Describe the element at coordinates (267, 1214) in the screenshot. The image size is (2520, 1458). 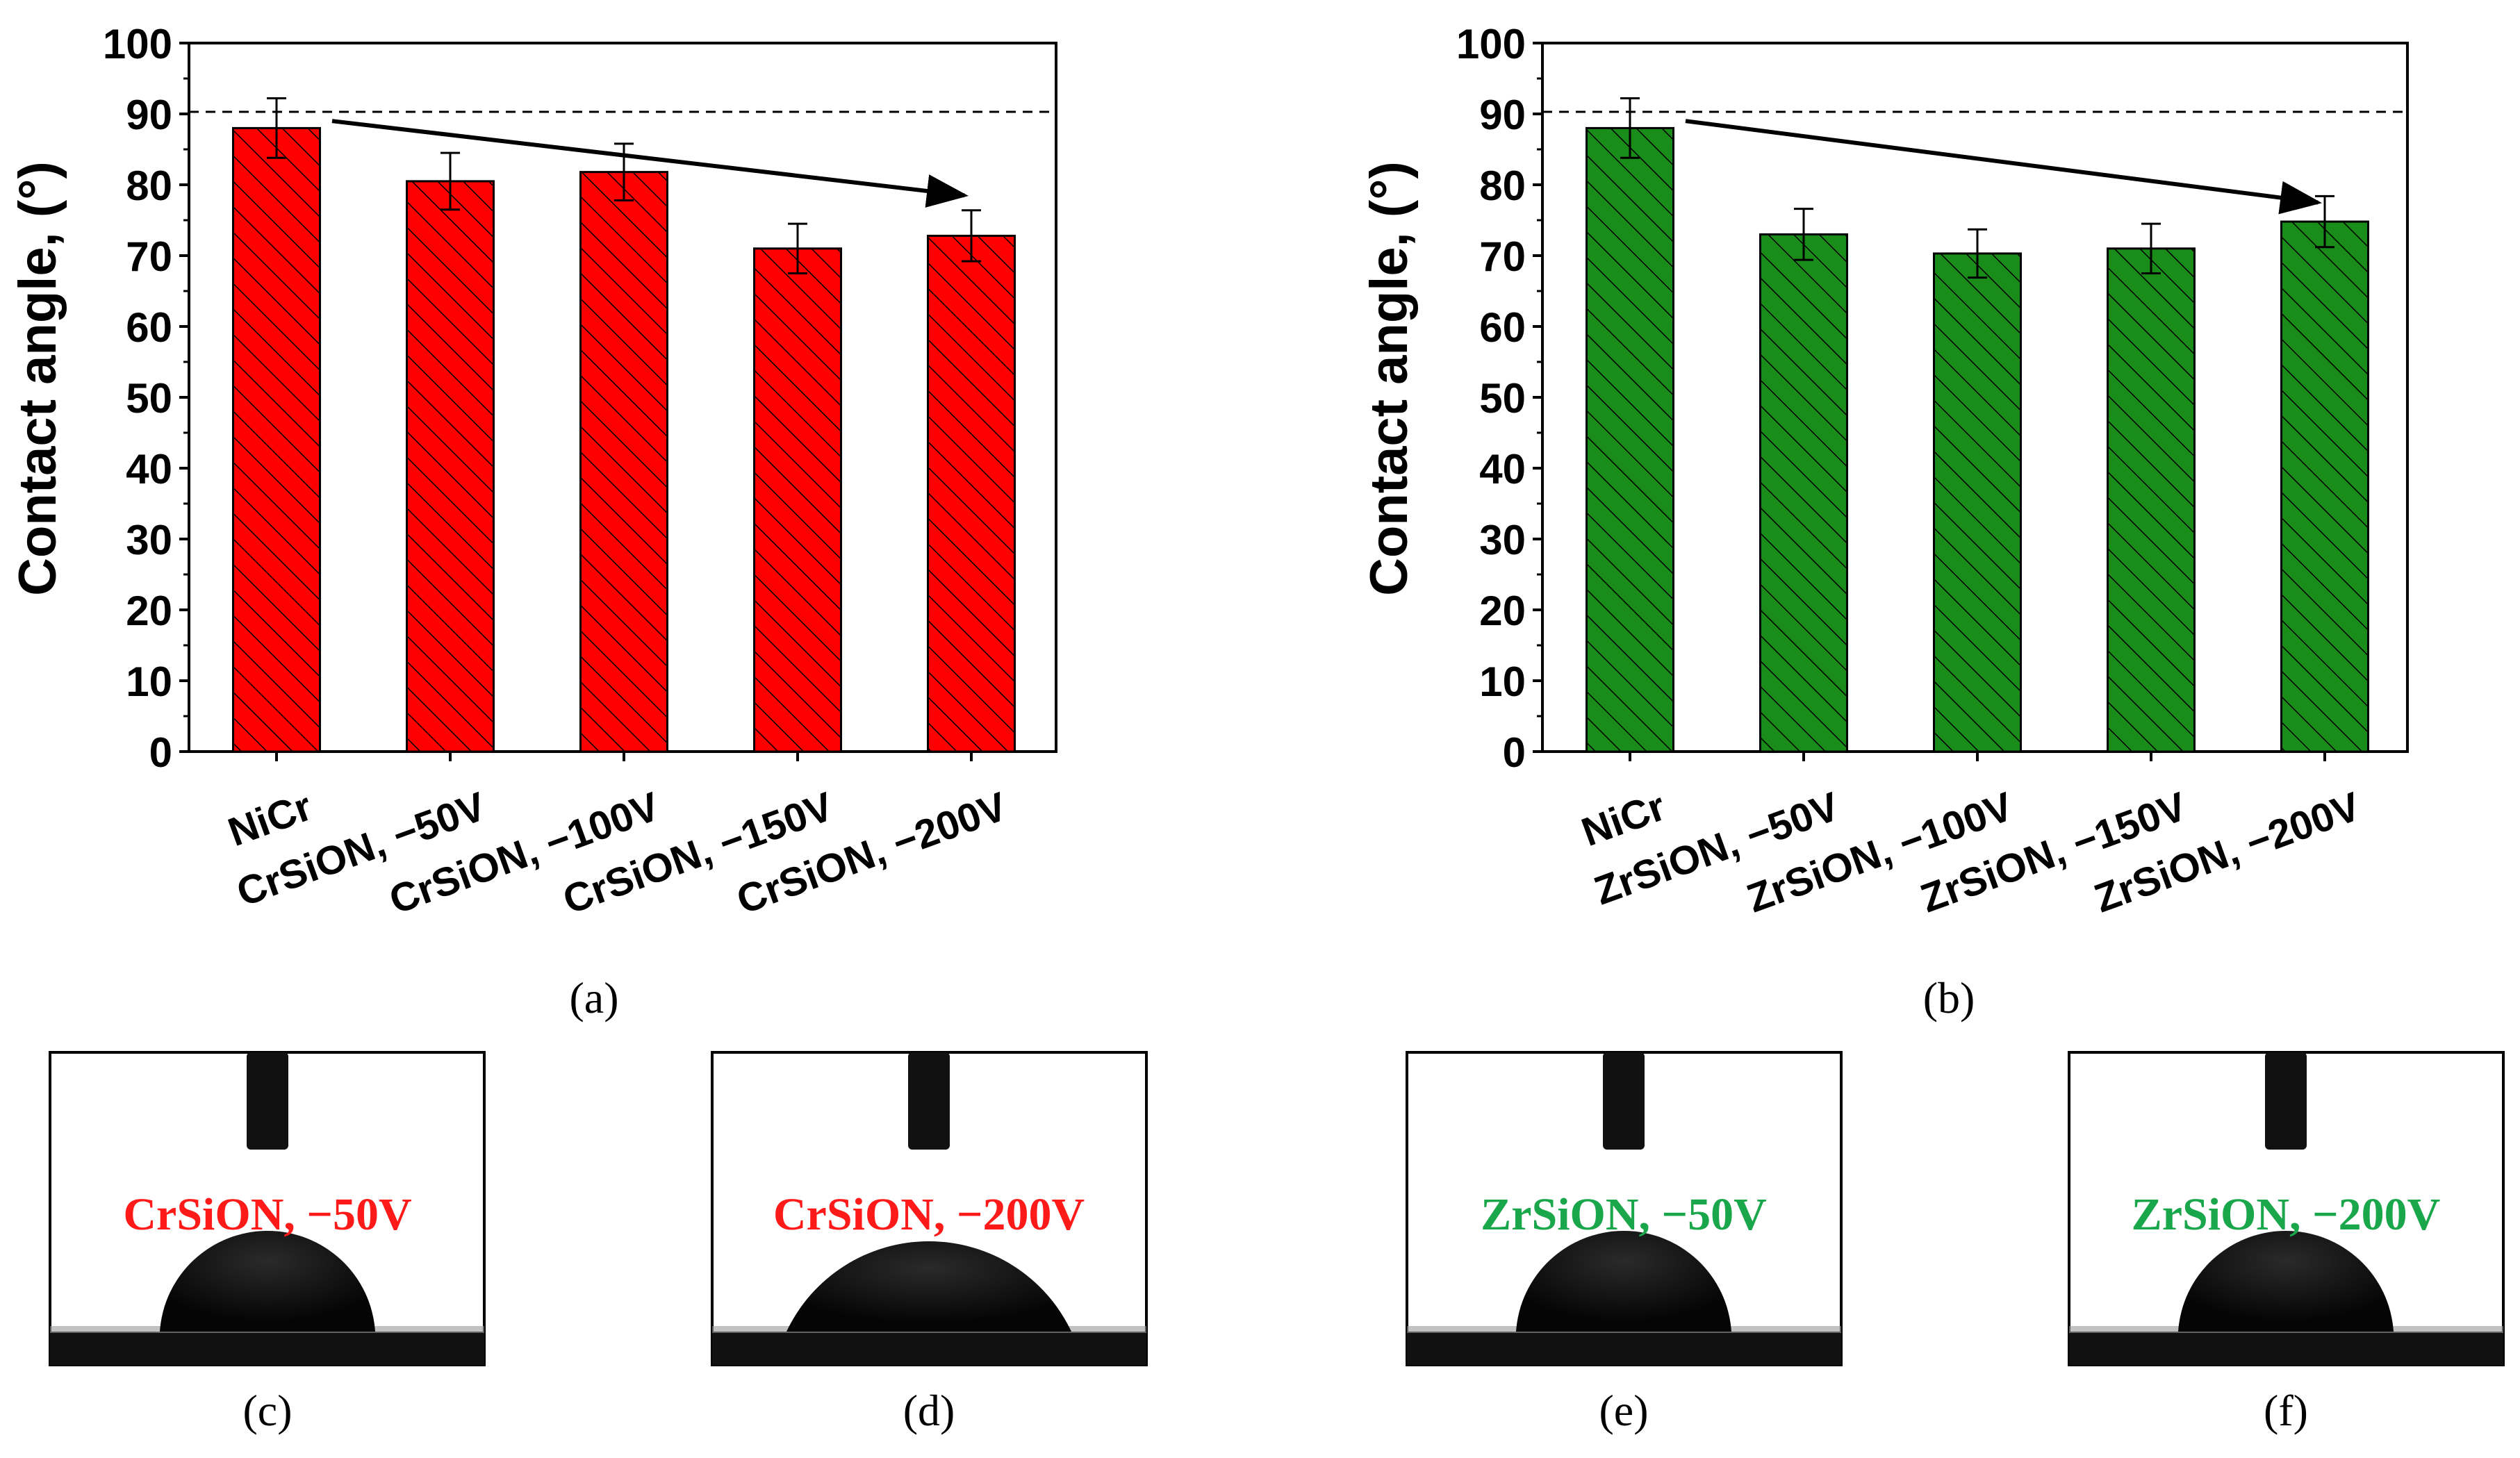
I see `photo-caption: CrSiON, −50V` at that location.